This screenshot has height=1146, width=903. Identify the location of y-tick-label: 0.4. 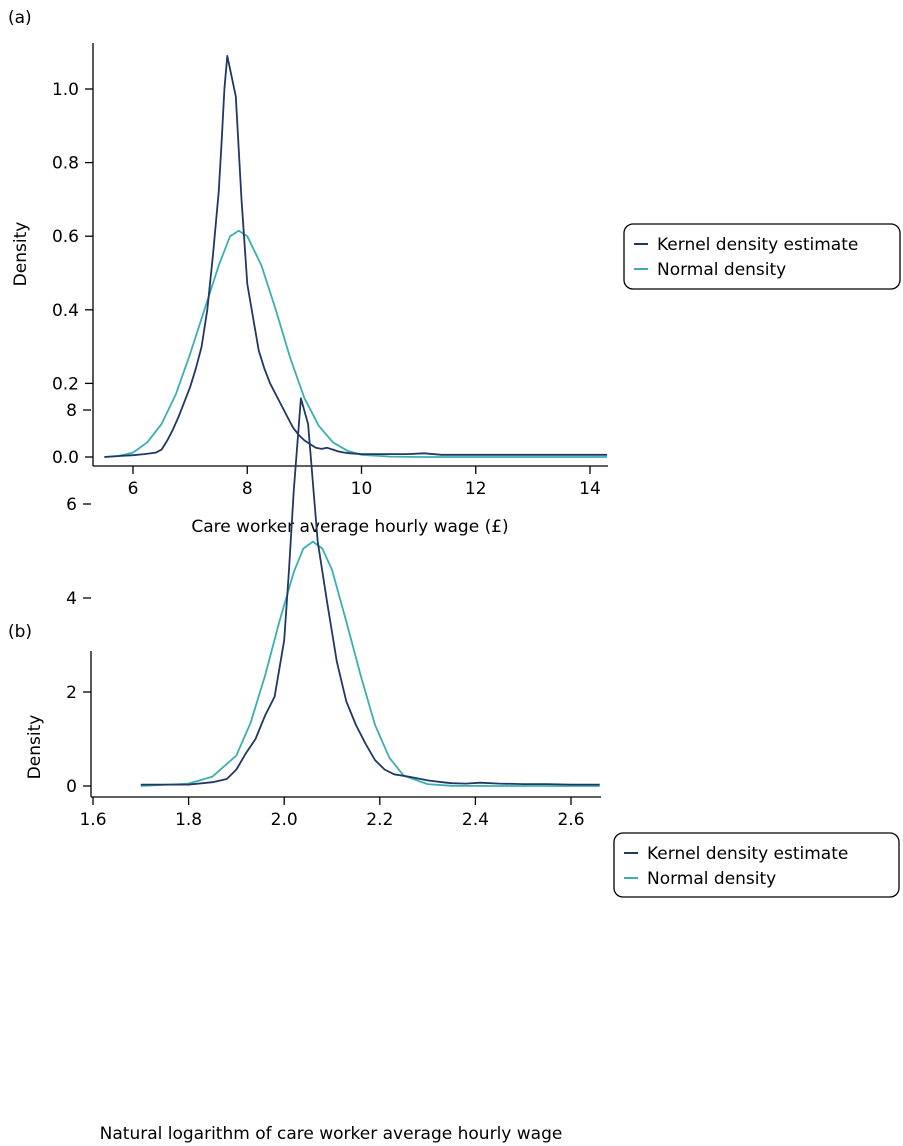
(65, 311).